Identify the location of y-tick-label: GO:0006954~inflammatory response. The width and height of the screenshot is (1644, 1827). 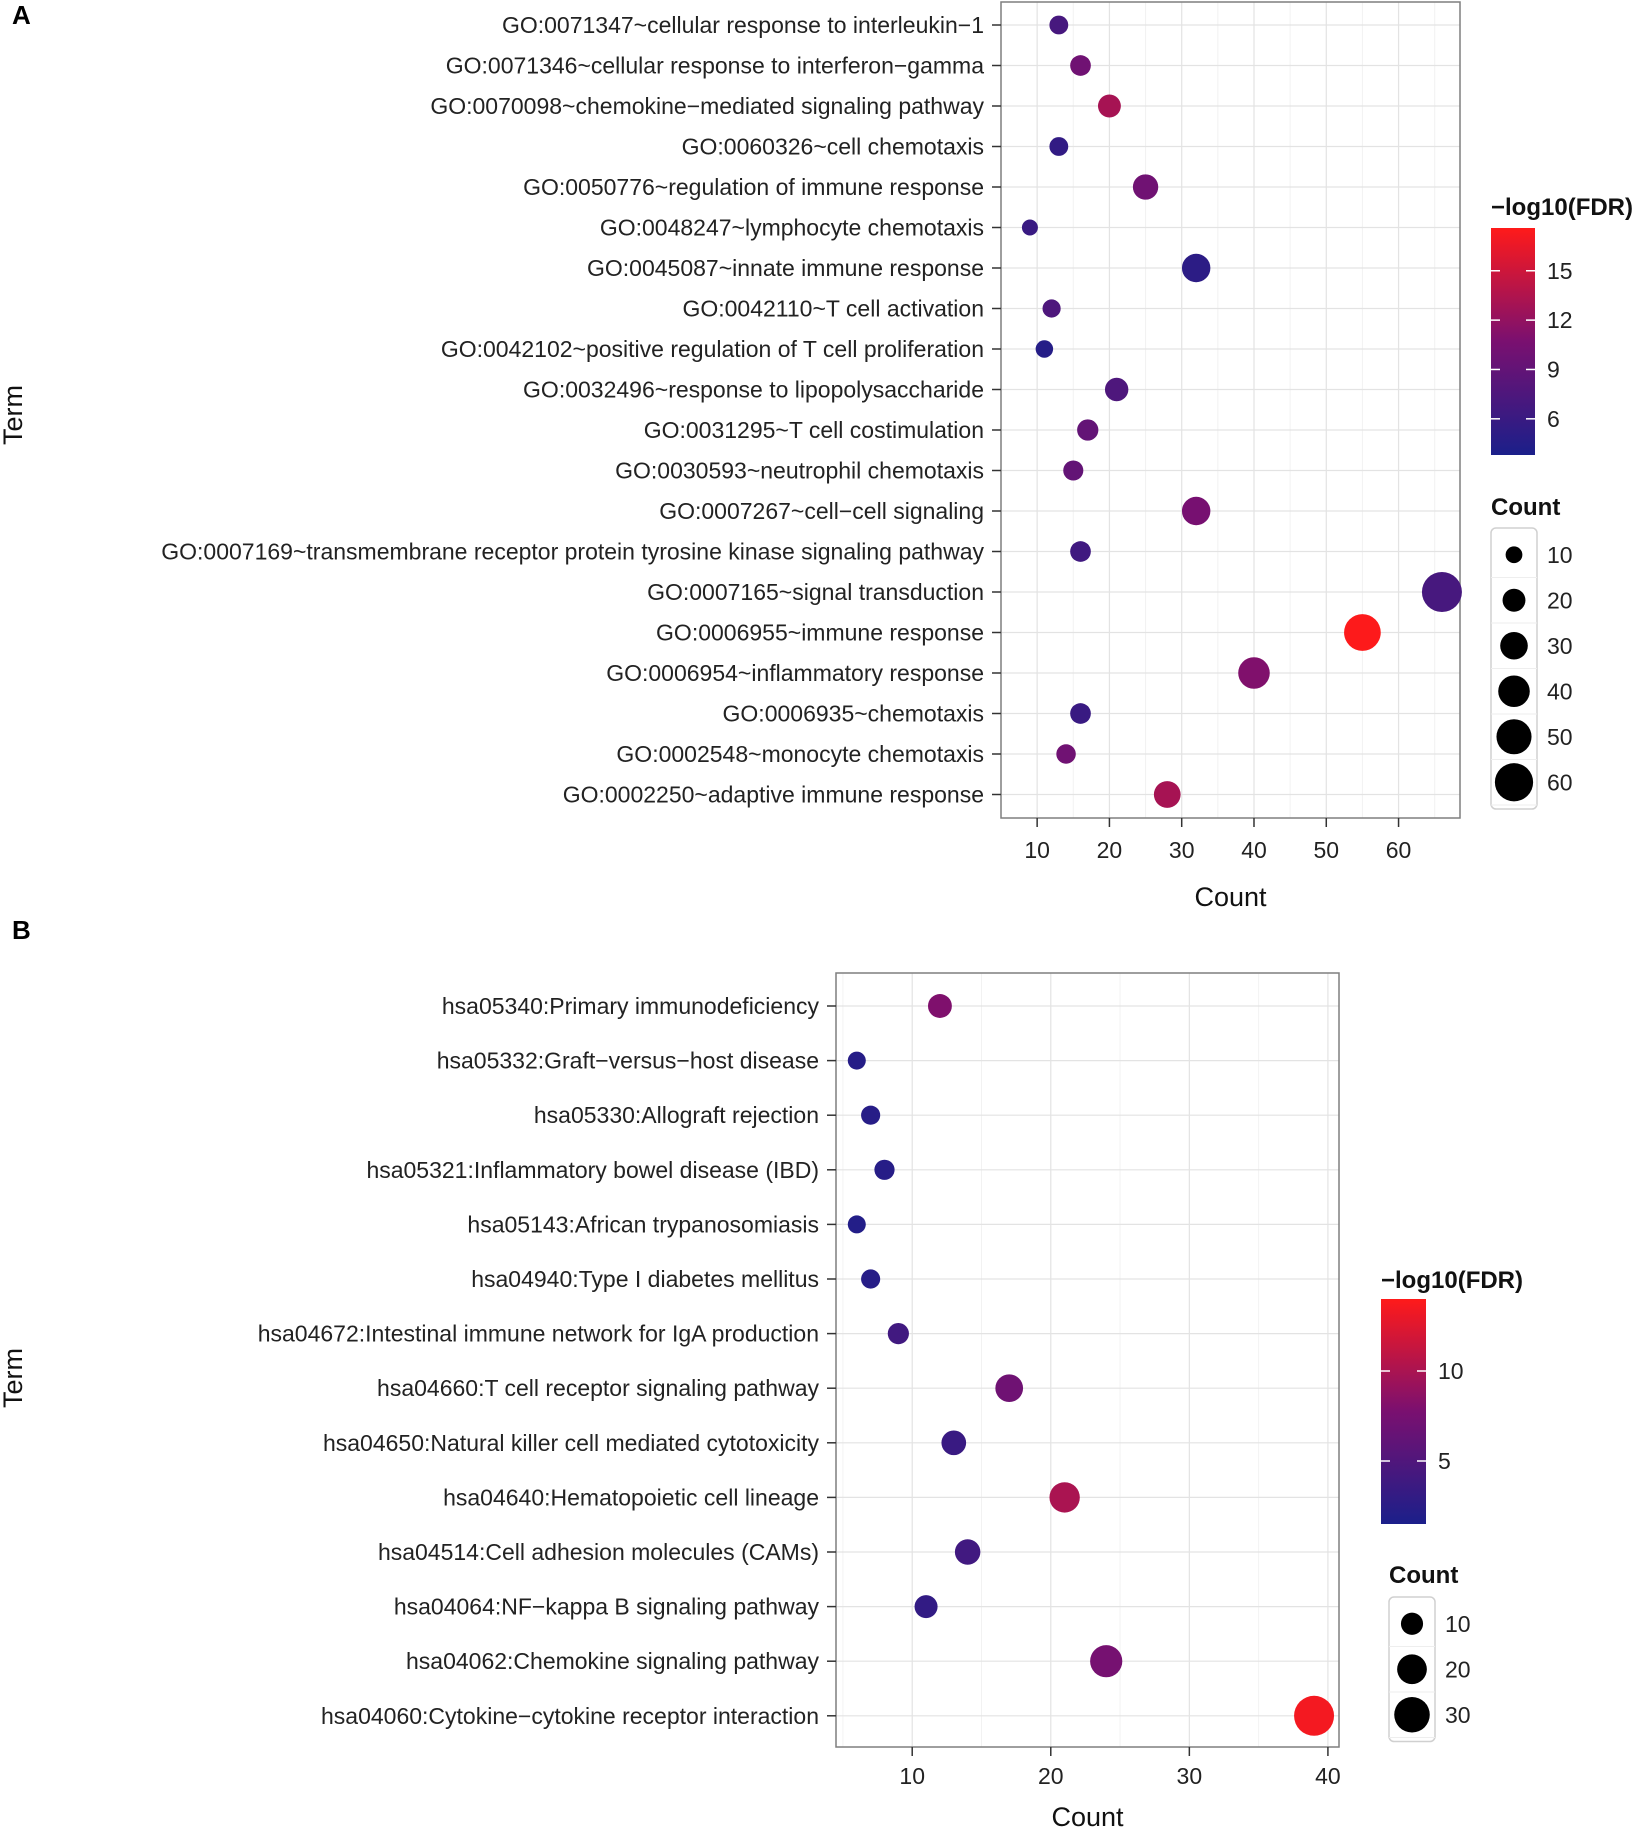
(795, 673).